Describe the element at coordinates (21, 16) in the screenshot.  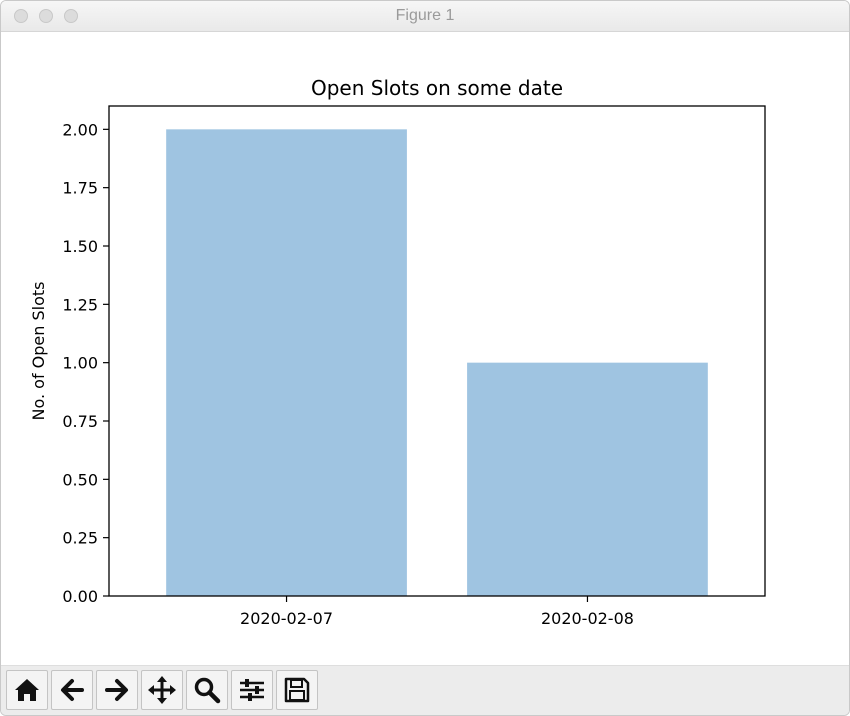
I see `close-window-button` at that location.